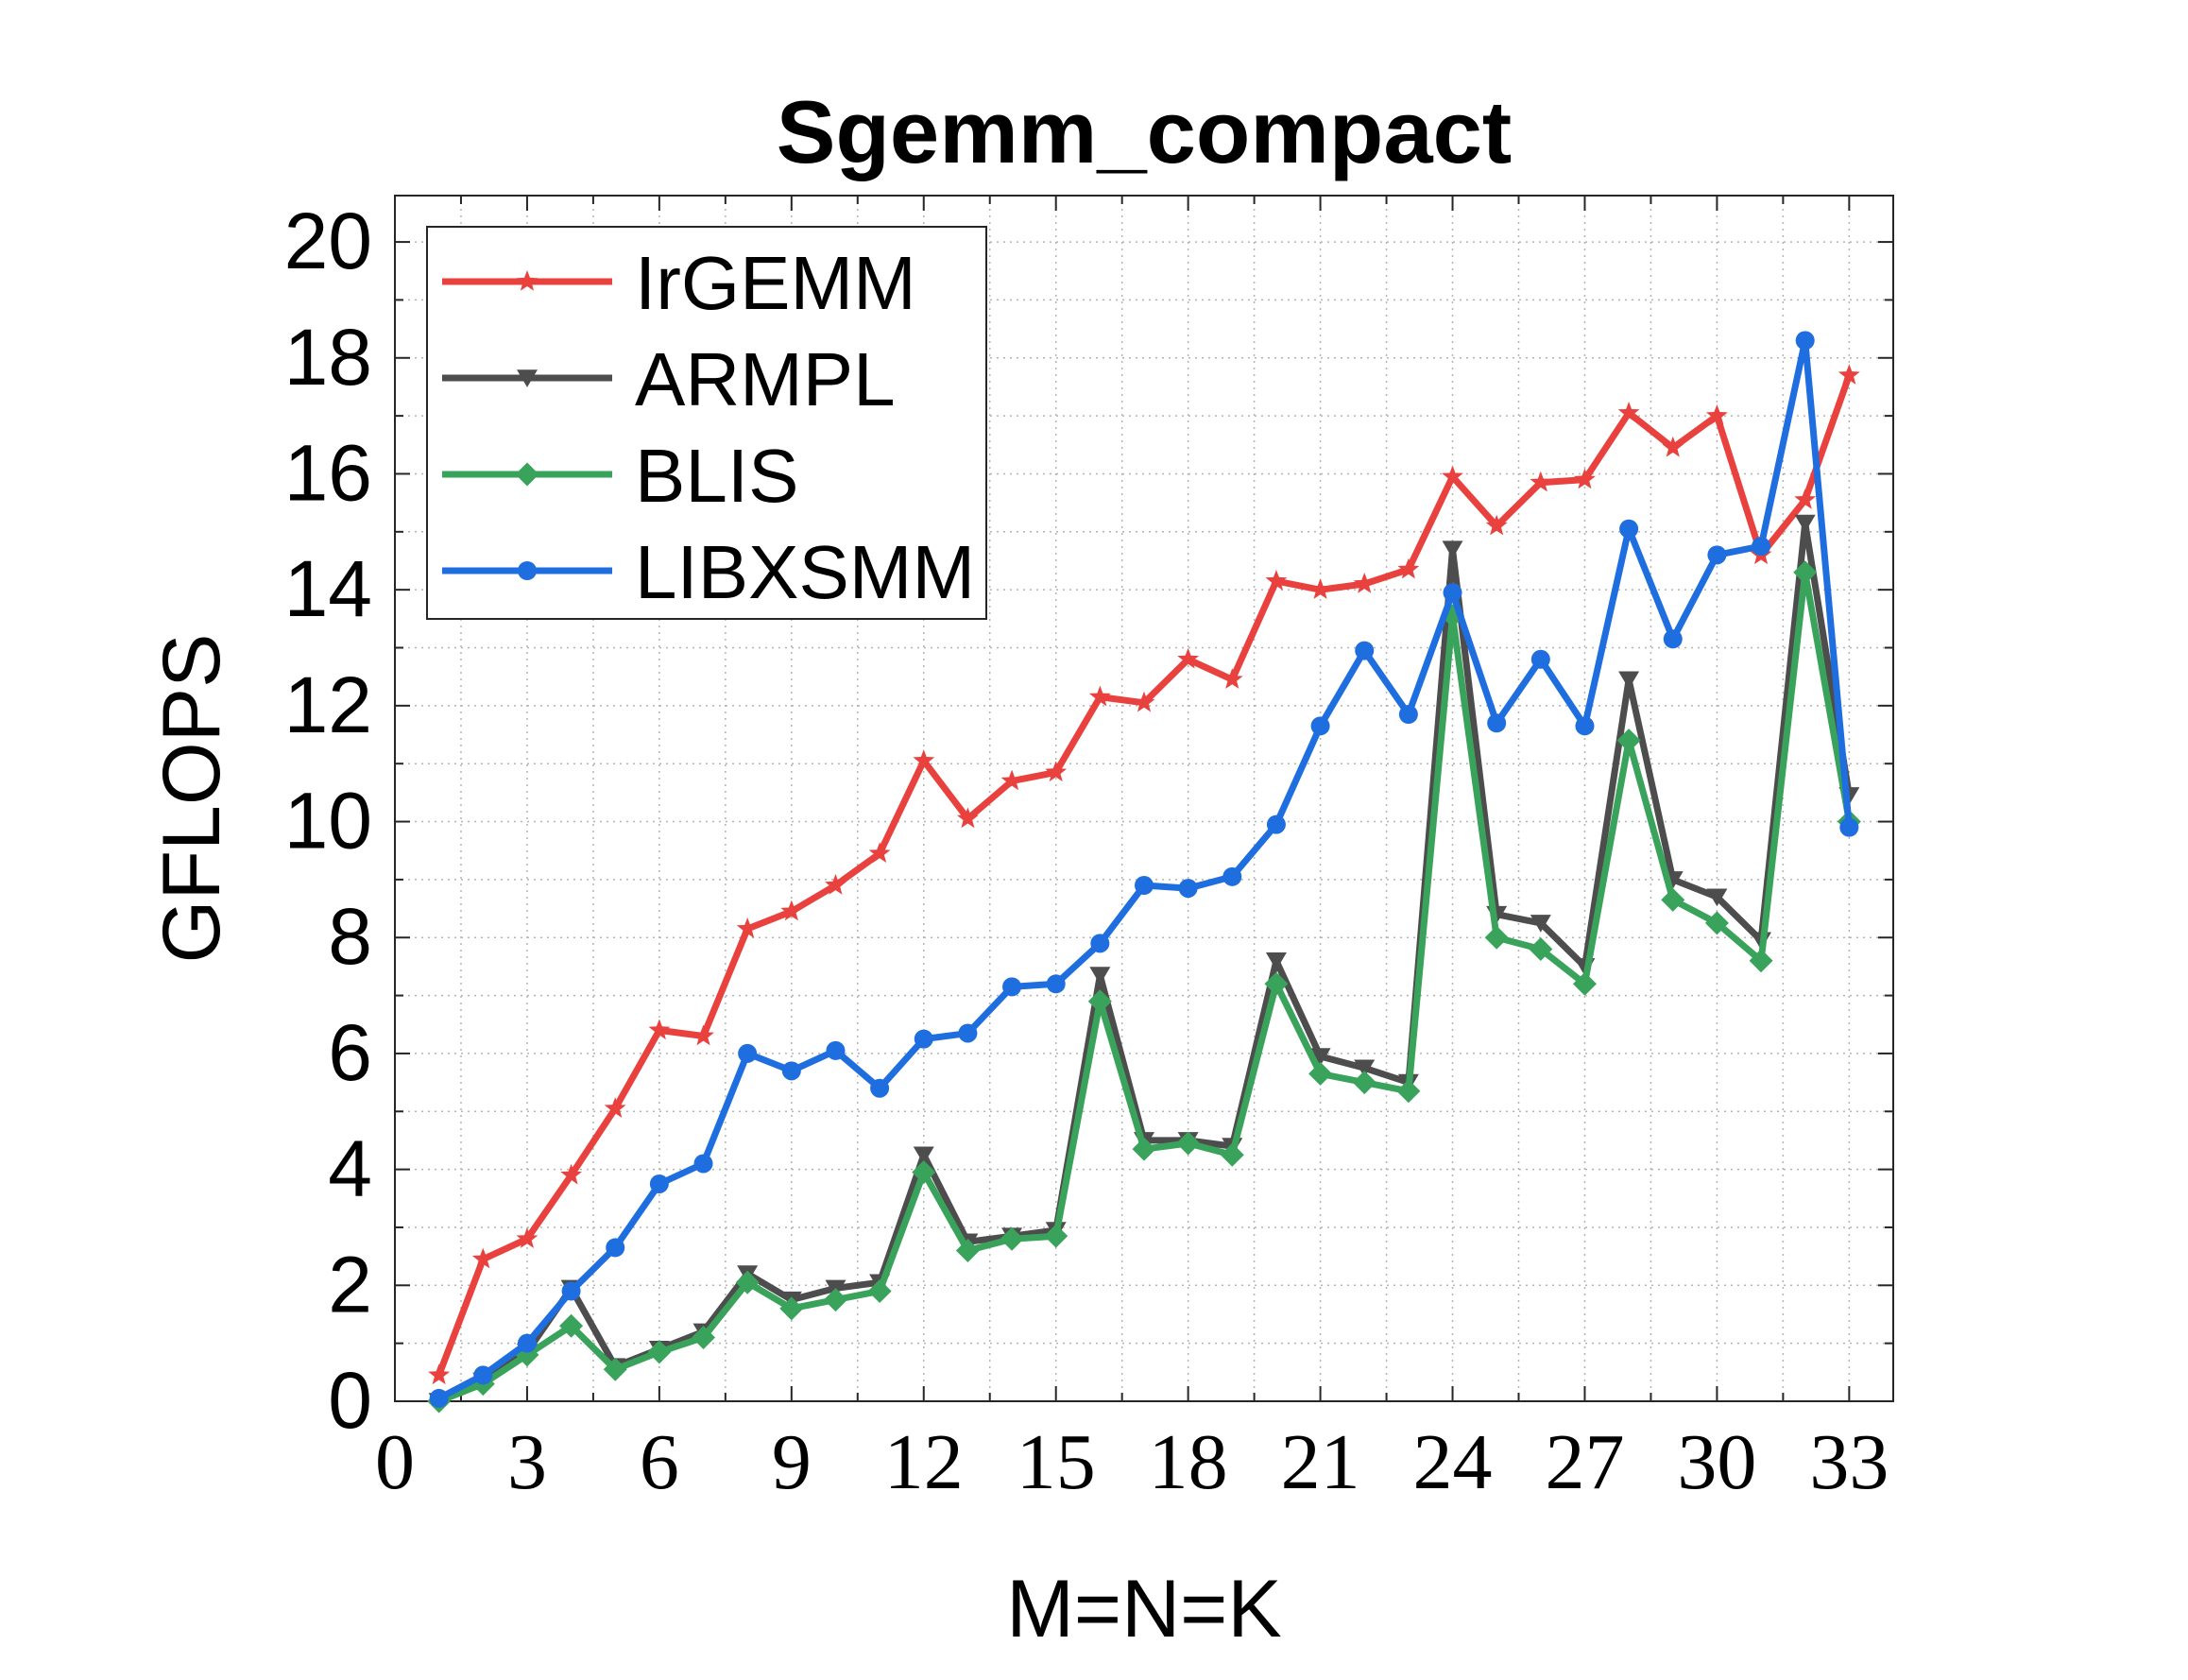  Describe the element at coordinates (1144, 131) in the screenshot. I see `chart-title: Sgemm_compact` at that location.